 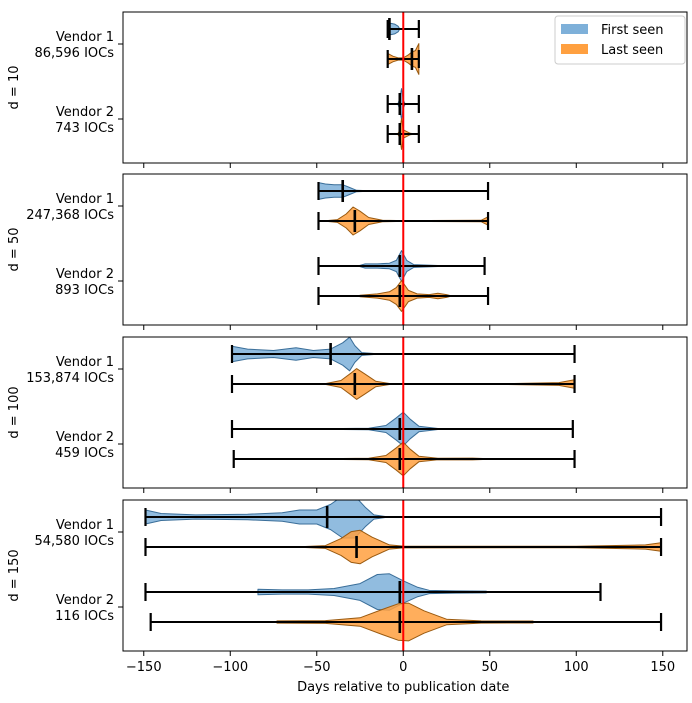 What do you see at coordinates (316, 667) in the screenshot?
I see `x-tick-label: −50` at bounding box center [316, 667].